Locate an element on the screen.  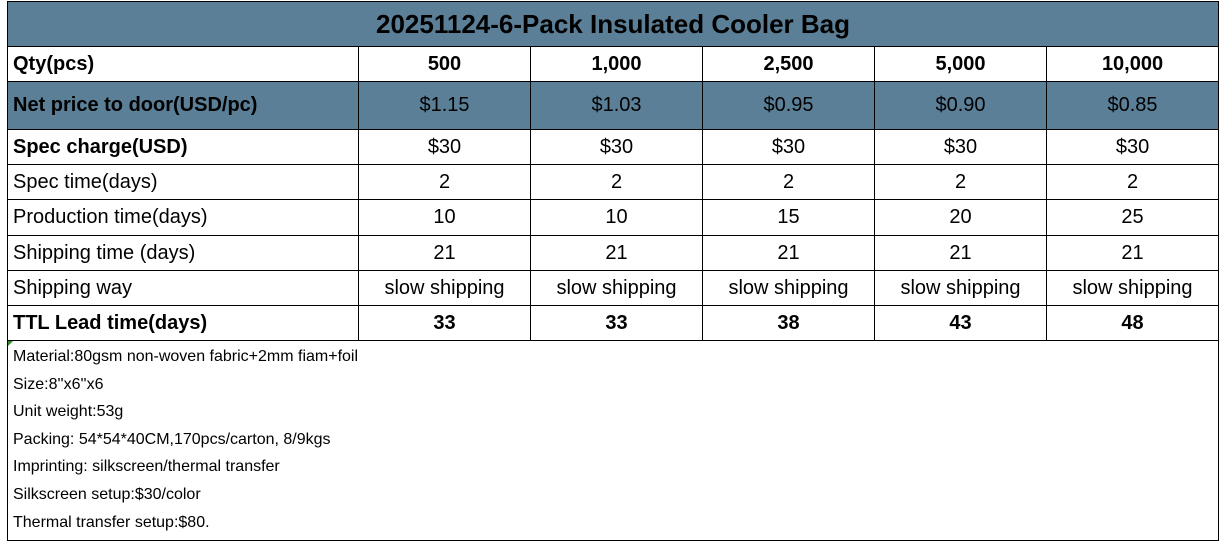
cell-value: 10,000 is located at coordinates (1132, 64).